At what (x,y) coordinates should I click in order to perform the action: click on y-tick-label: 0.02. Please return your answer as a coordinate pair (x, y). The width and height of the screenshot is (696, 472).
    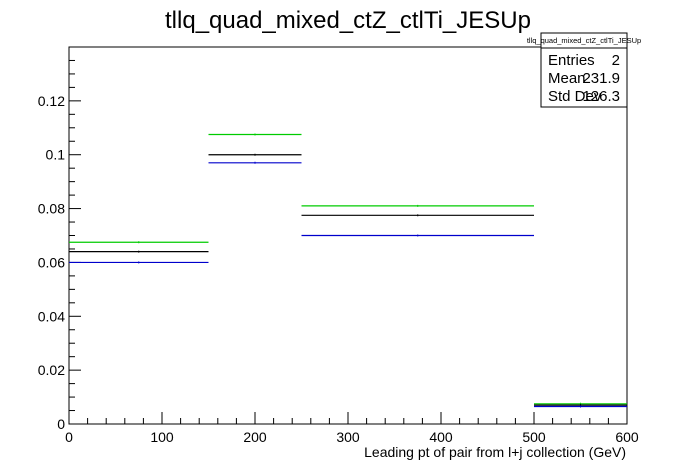
    Looking at the image, I should click on (51, 370).